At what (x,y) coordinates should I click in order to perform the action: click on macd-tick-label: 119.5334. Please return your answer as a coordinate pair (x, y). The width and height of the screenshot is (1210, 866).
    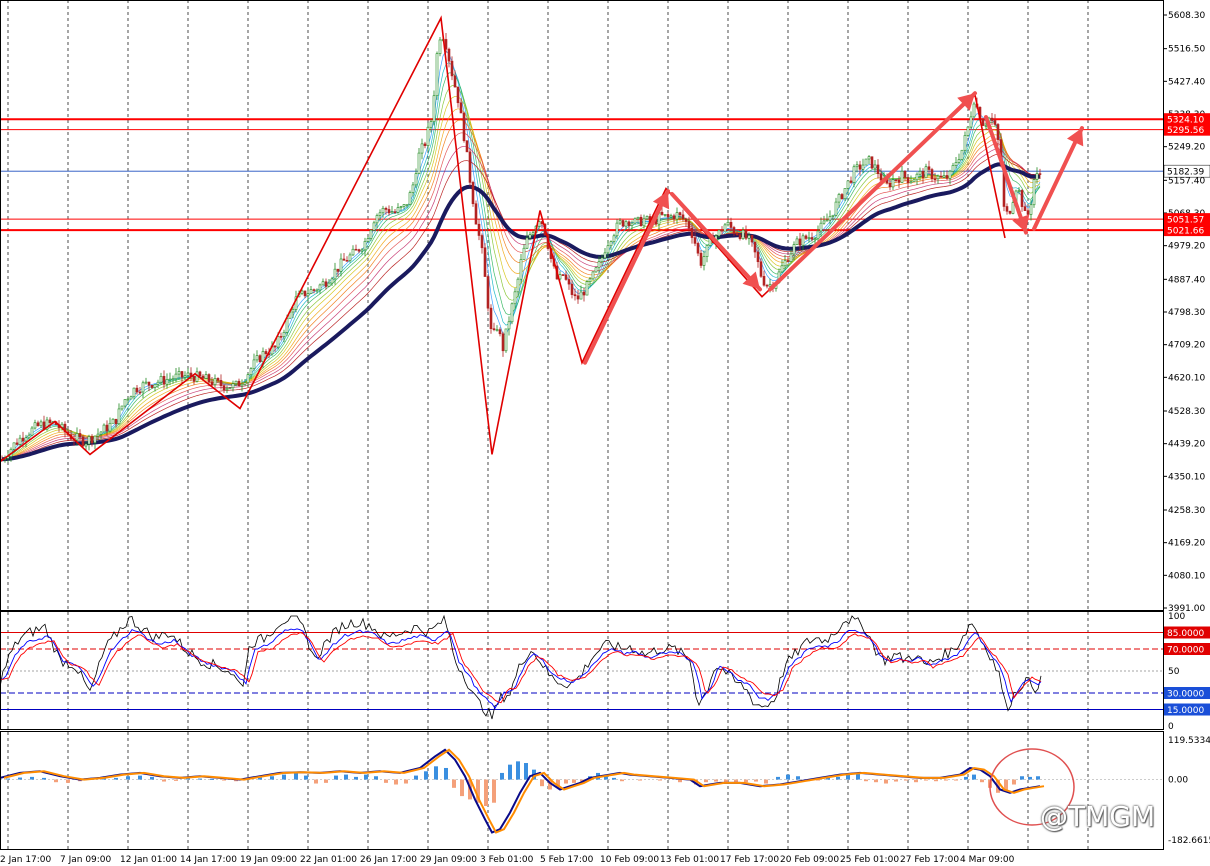
    Looking at the image, I should click on (1189, 741).